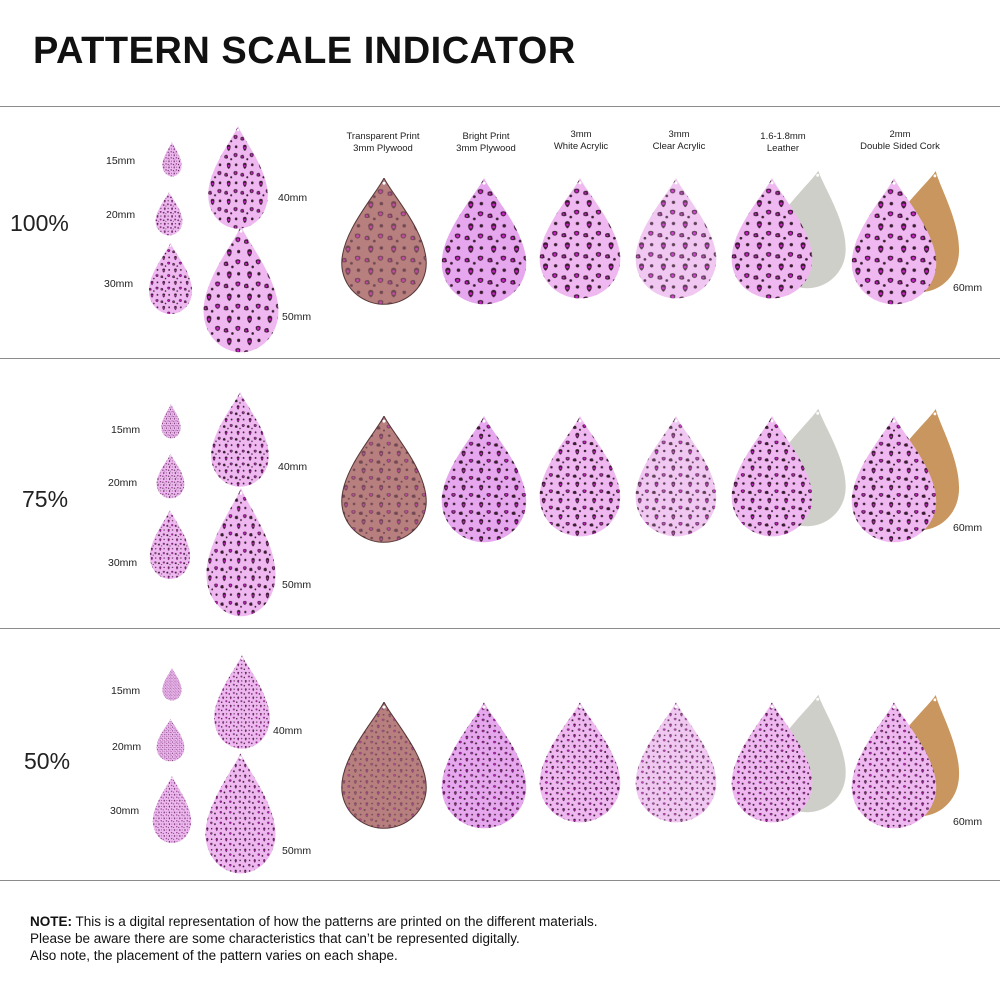 This screenshot has height=1000, width=1000. I want to click on material-header-plywood: Transparent Print 3mm Plywood, so click(383, 142).